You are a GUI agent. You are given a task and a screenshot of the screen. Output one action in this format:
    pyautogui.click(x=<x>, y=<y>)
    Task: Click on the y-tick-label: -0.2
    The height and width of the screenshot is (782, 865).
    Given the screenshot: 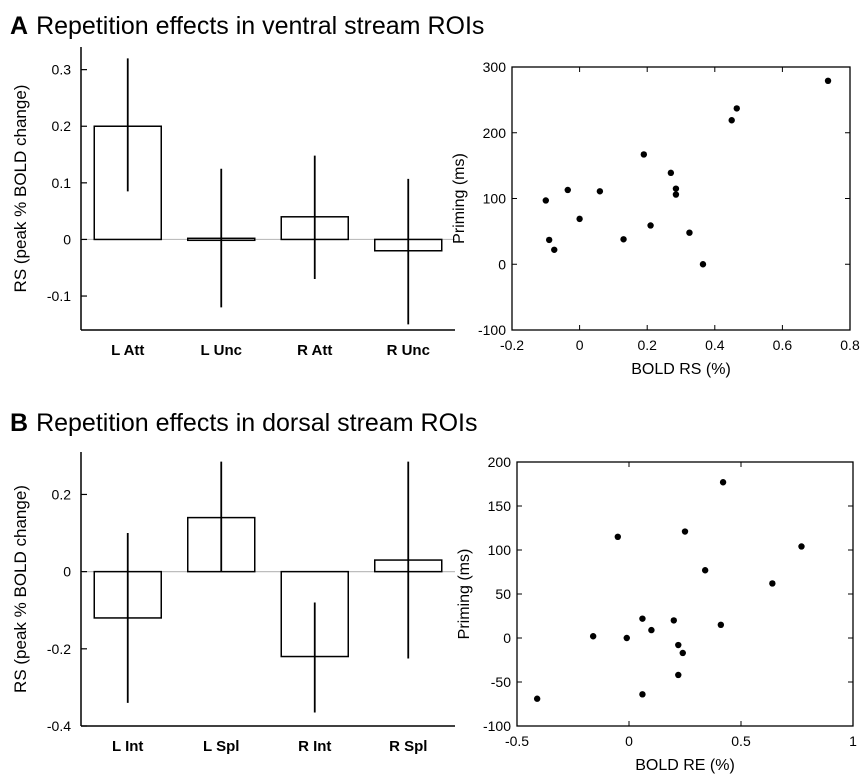 What is the action you would take?
    pyautogui.click(x=59, y=649)
    